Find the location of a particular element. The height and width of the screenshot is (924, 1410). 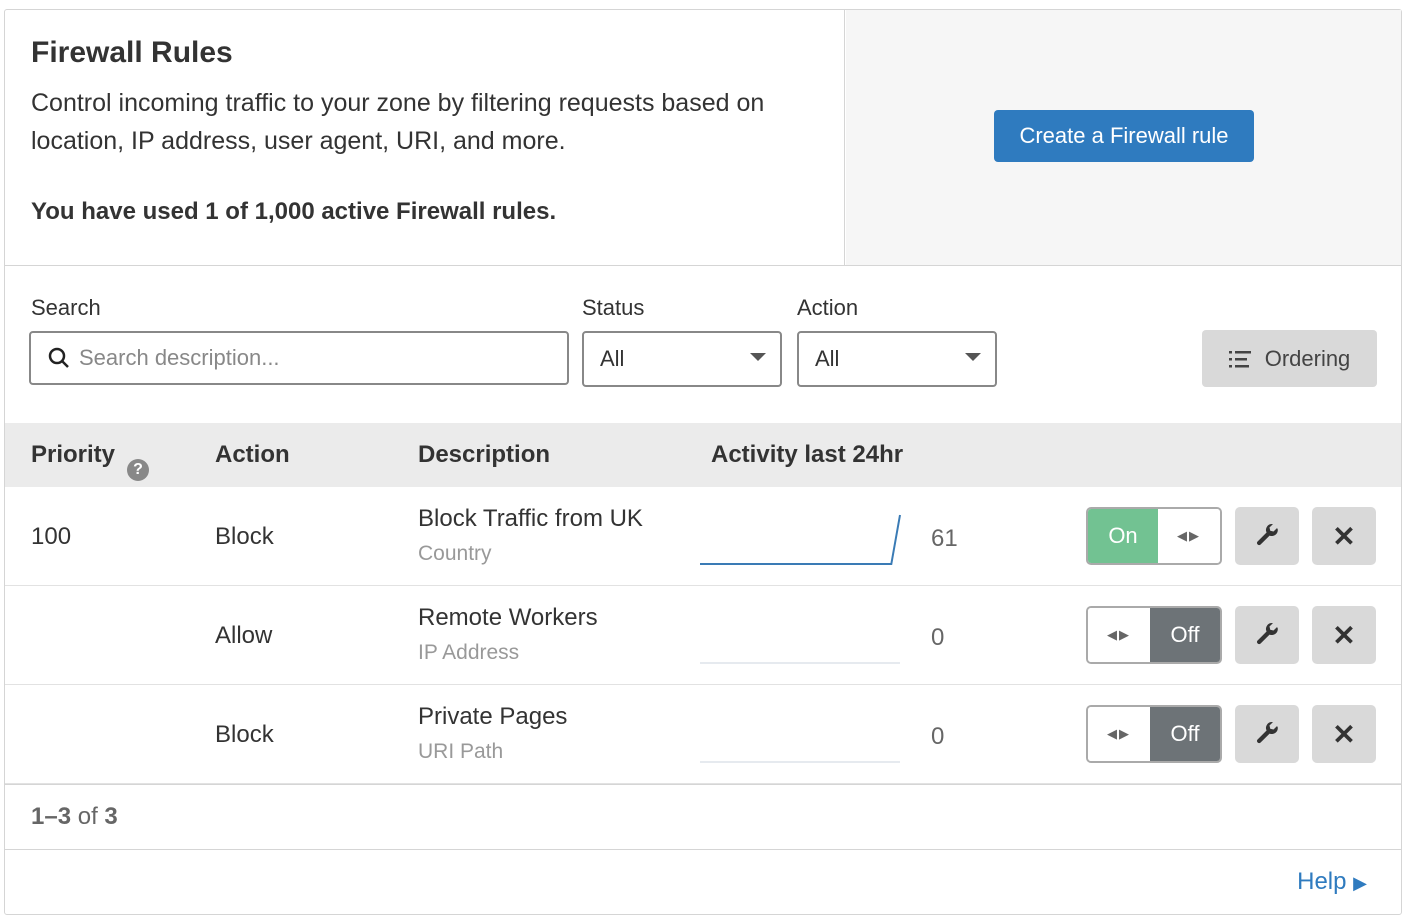

ordering-button: Ordering is located at coordinates (1289, 358).